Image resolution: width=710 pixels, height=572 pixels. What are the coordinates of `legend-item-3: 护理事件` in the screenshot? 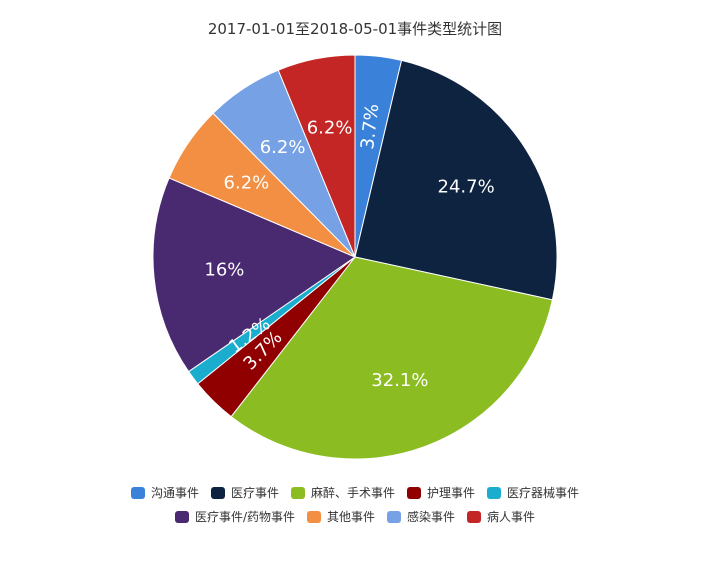 It's located at (441, 492).